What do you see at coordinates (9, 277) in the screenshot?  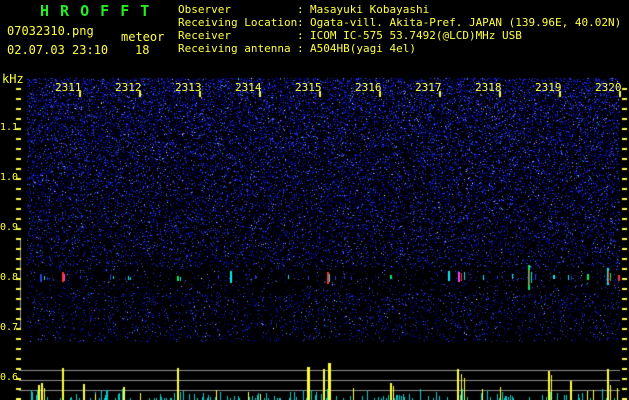 I see `freq-axis-label-0.8: 0.8` at bounding box center [9, 277].